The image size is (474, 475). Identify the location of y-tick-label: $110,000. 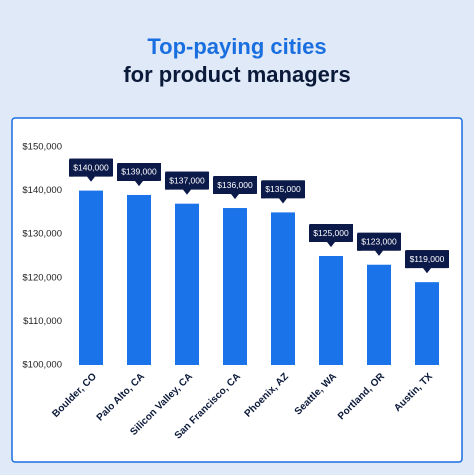
(42, 321).